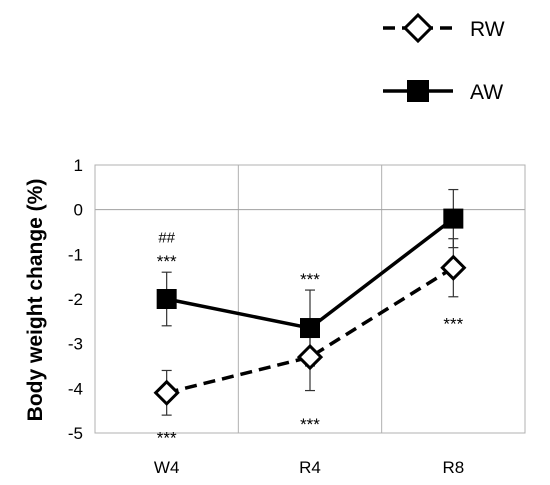 Image resolution: width=550 pixels, height=485 pixels. What do you see at coordinates (418, 91) in the screenshot?
I see `legend-marker-aw` at bounding box center [418, 91].